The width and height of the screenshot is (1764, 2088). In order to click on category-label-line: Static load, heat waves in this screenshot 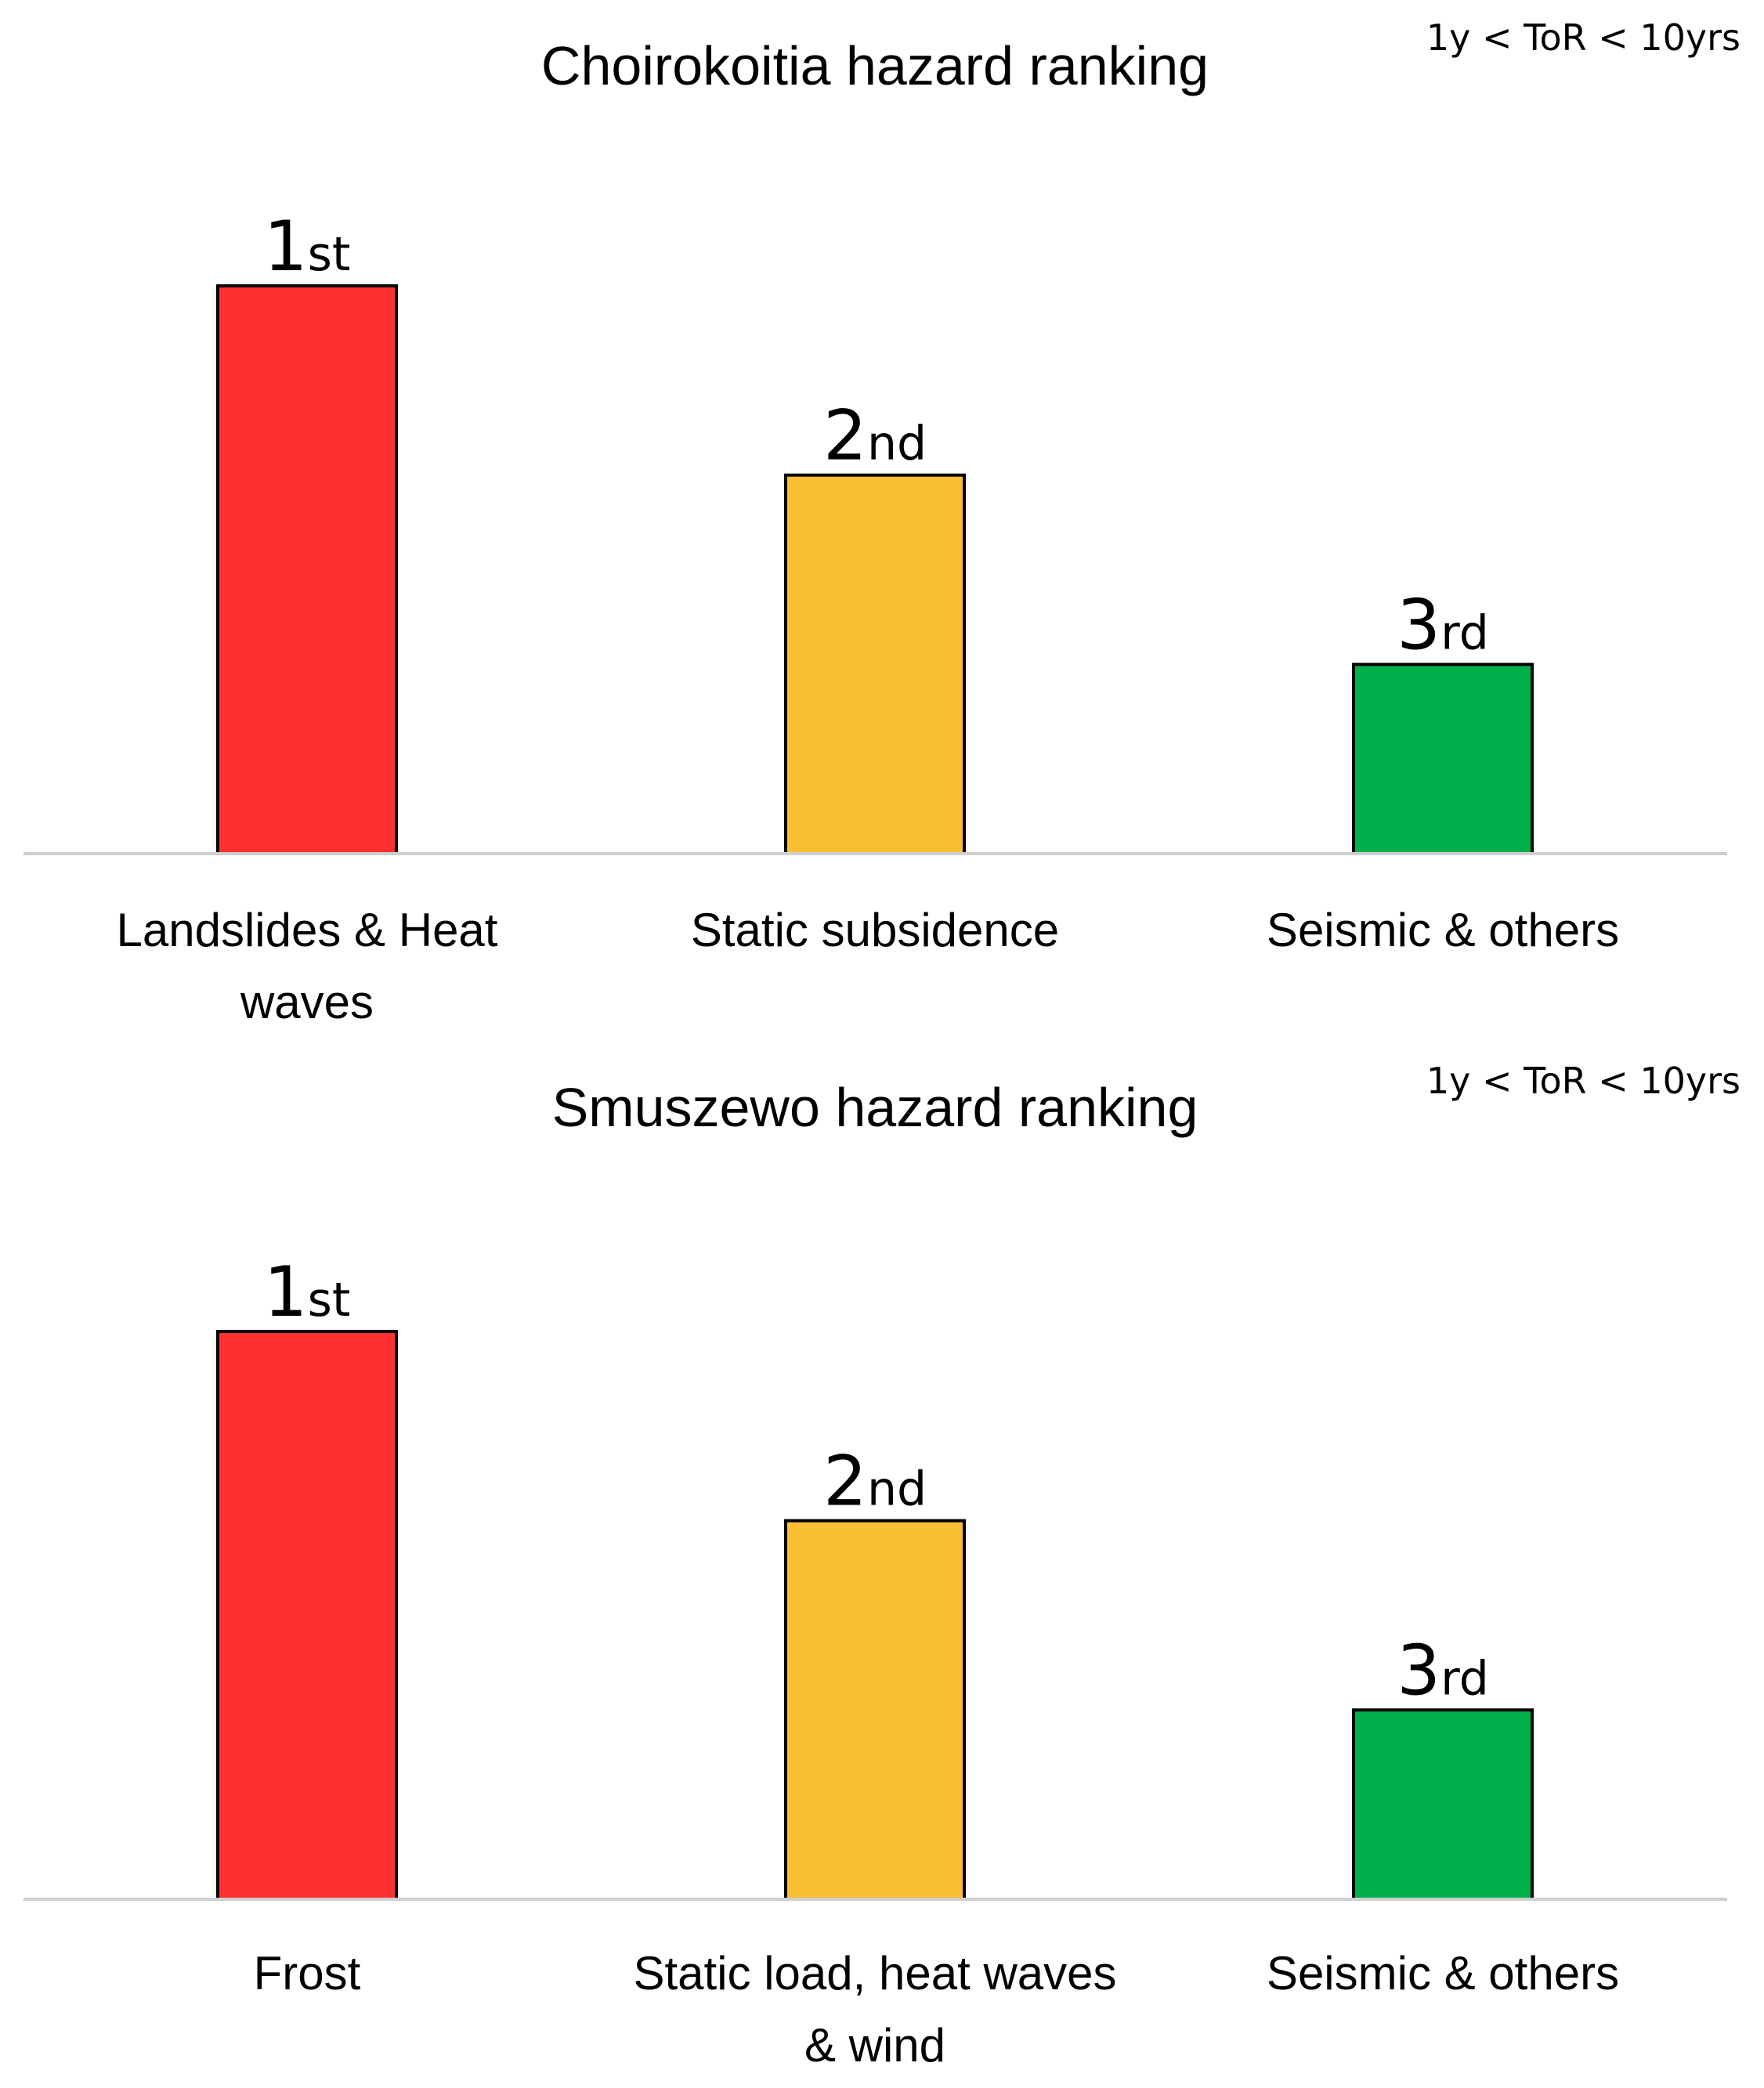, I will do `click(874, 1973)`.